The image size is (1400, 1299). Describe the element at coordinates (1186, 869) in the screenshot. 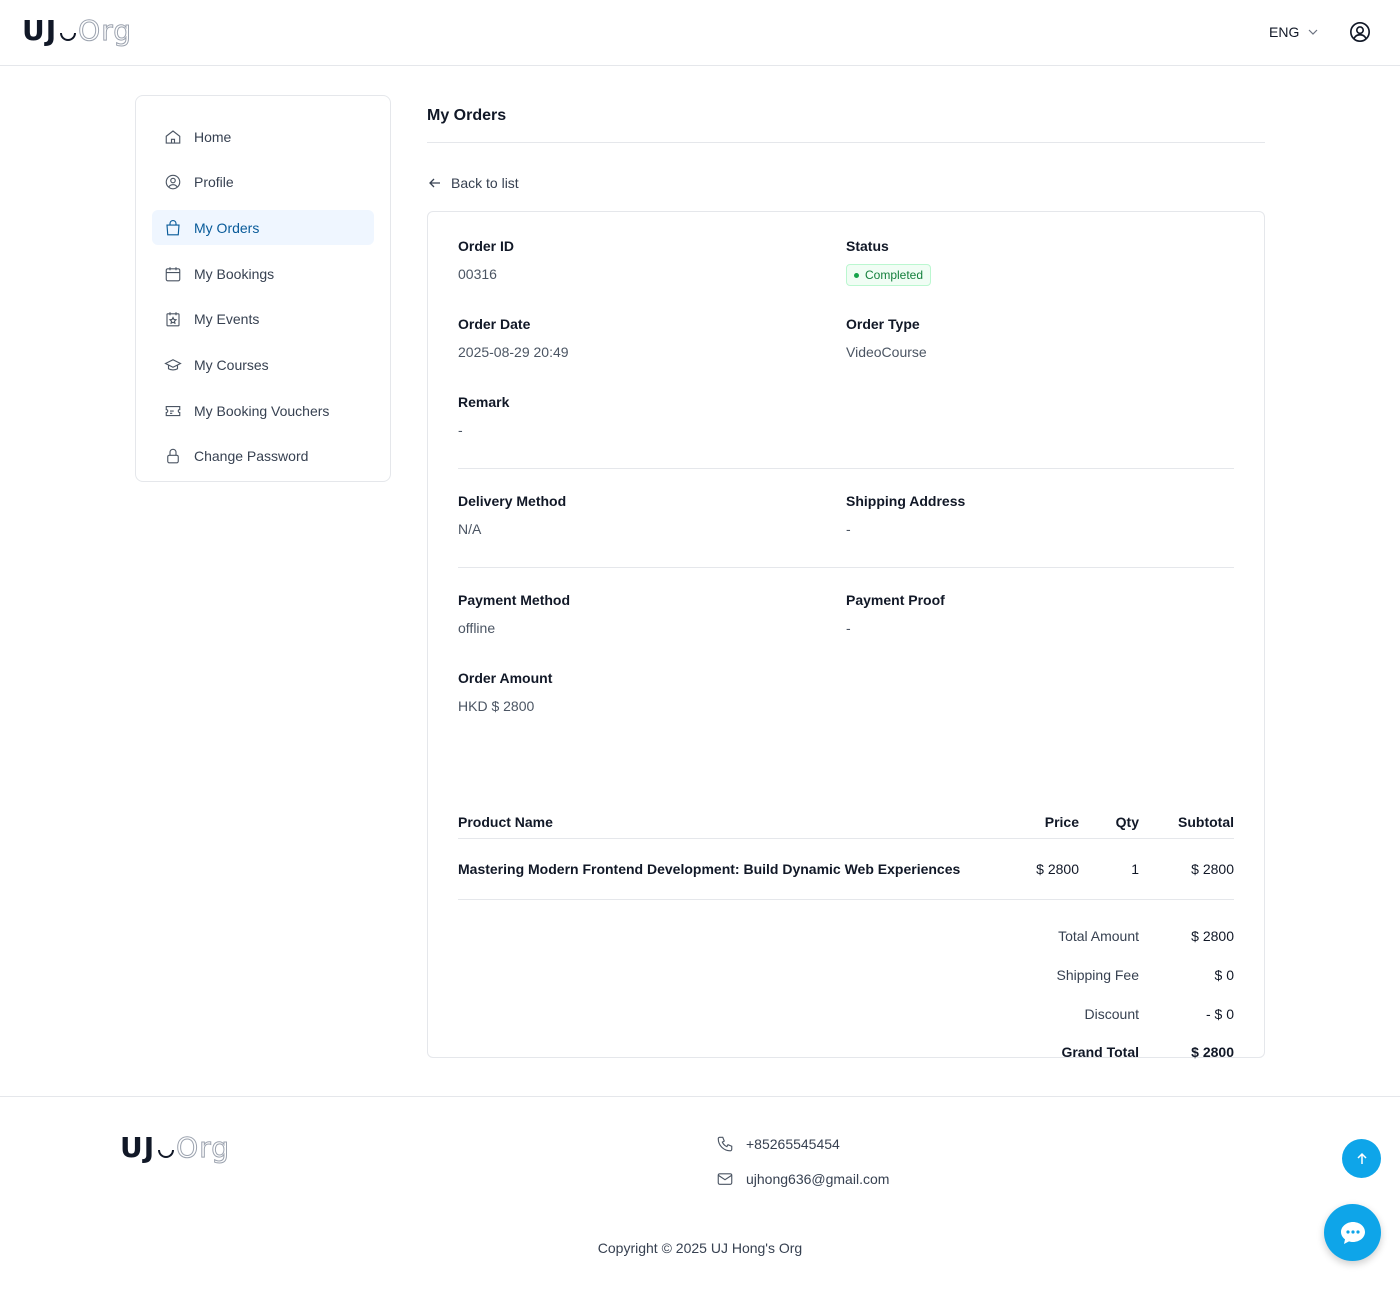

I see `product-subtotal: $ 2800` at that location.